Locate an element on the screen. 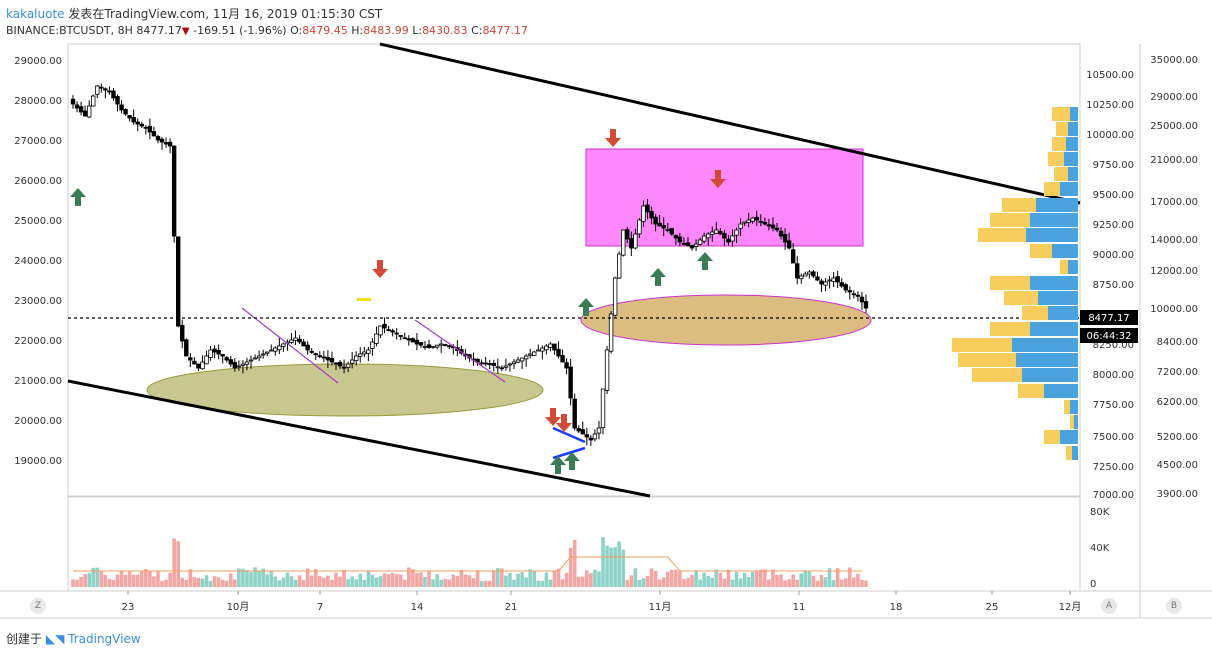 The image size is (1212, 656). lower-trendline is located at coordinates (359, 438).